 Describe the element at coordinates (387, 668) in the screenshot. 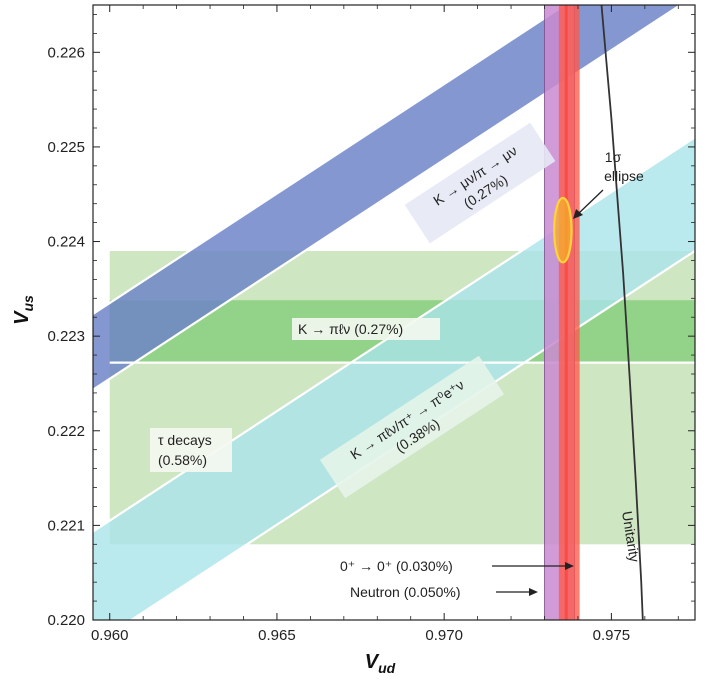

I see `x-axis-title-sub: ud` at that location.